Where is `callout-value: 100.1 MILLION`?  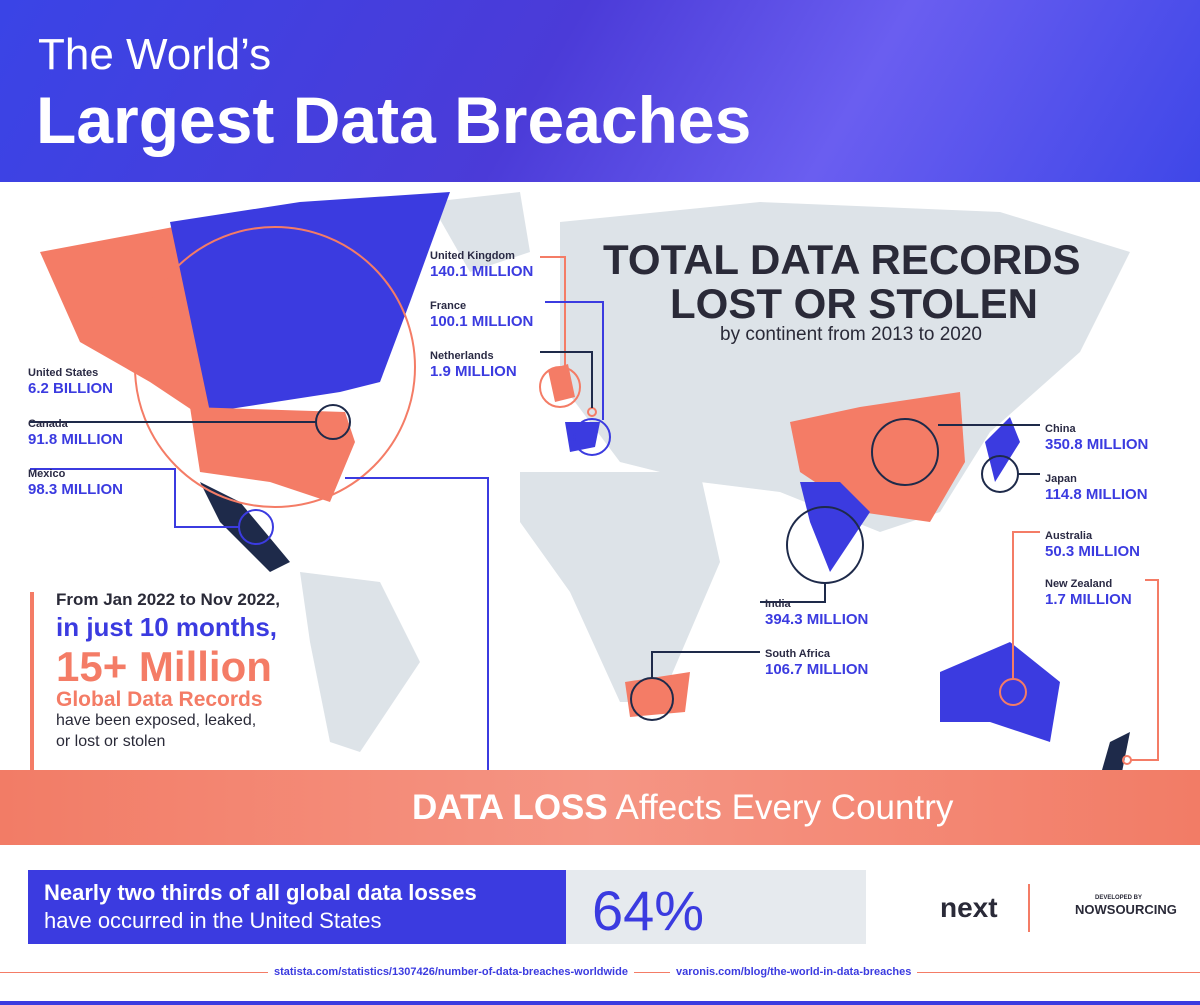
callout-value: 100.1 MILLION is located at coordinates (482, 321).